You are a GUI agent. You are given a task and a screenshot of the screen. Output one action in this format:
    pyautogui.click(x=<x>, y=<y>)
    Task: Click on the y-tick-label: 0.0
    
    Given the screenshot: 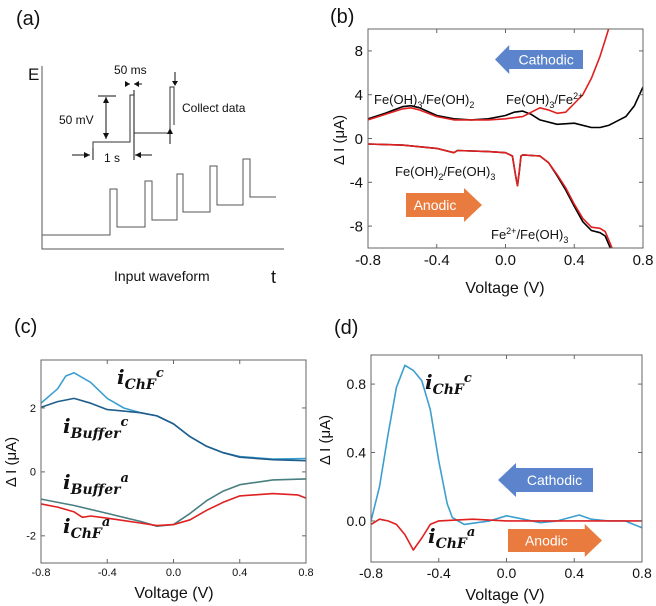 What is the action you would take?
    pyautogui.click(x=357, y=521)
    